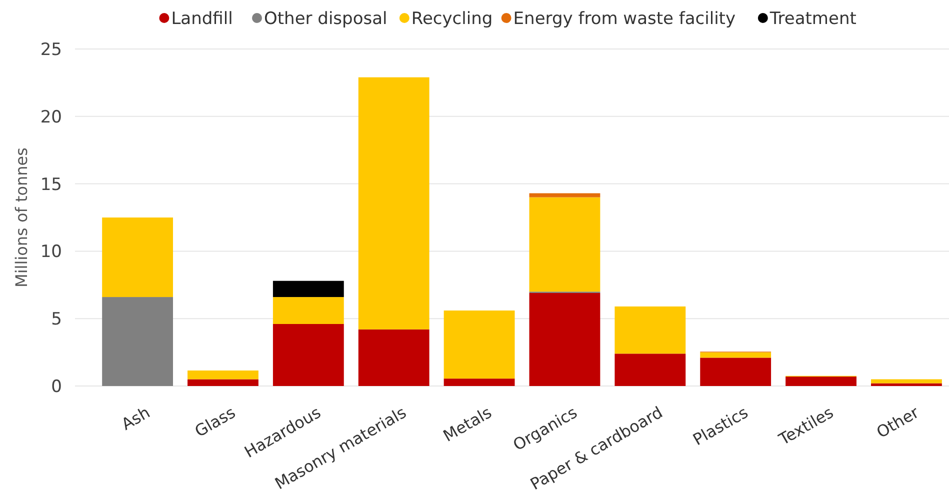  I want to click on legend-label: Recycling, so click(452, 19).